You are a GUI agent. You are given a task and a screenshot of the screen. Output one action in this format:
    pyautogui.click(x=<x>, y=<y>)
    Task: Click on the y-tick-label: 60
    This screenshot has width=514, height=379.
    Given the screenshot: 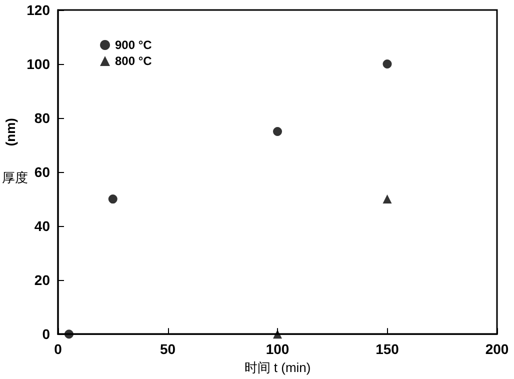 What is the action you would take?
    pyautogui.click(x=42, y=172)
    